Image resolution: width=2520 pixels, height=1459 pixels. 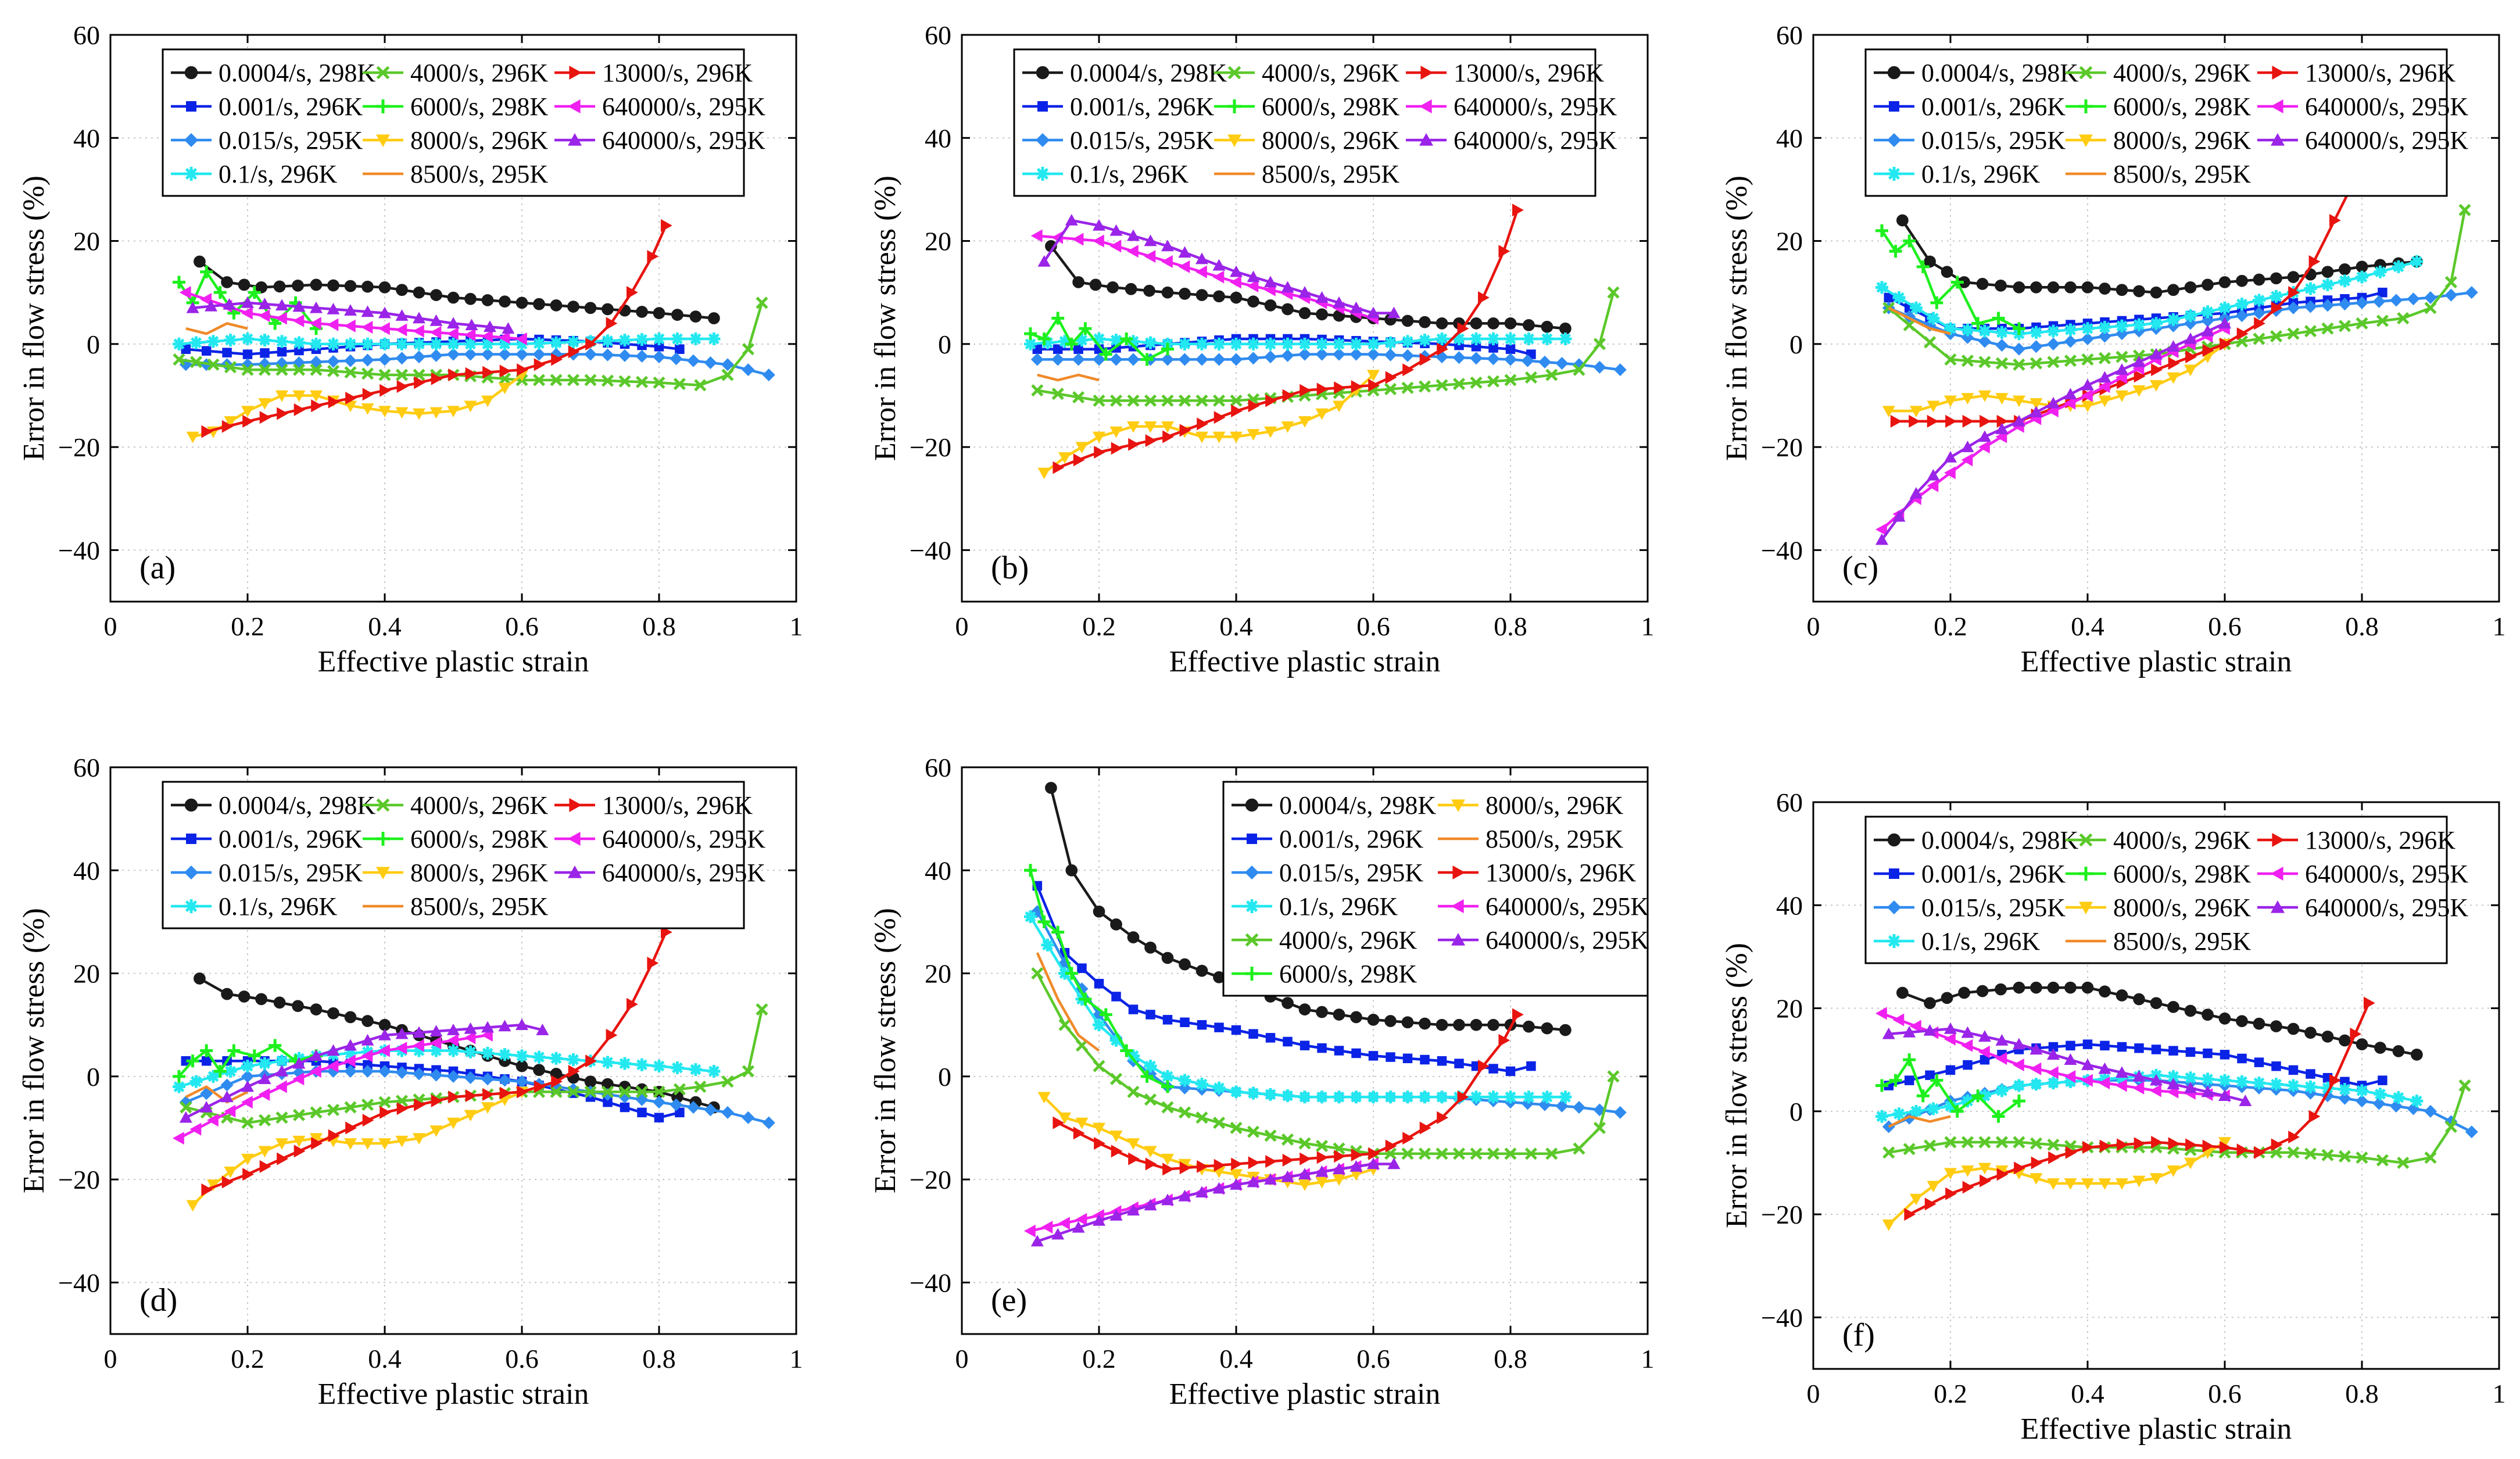 What do you see at coordinates (684, 106) in the screenshot?
I see `legend-label: 640000/s, 295K` at bounding box center [684, 106].